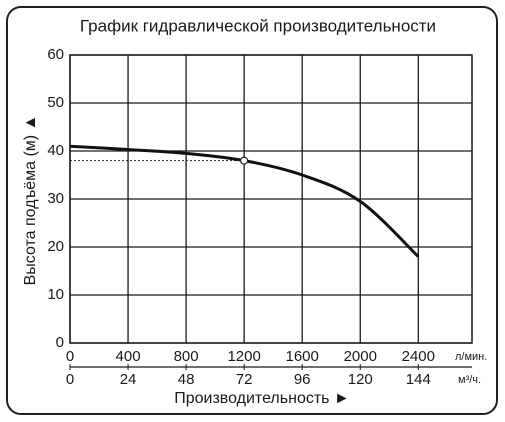 This screenshot has width=505, height=422. I want to click on x-axis-label: Производительность ►, so click(262, 398).